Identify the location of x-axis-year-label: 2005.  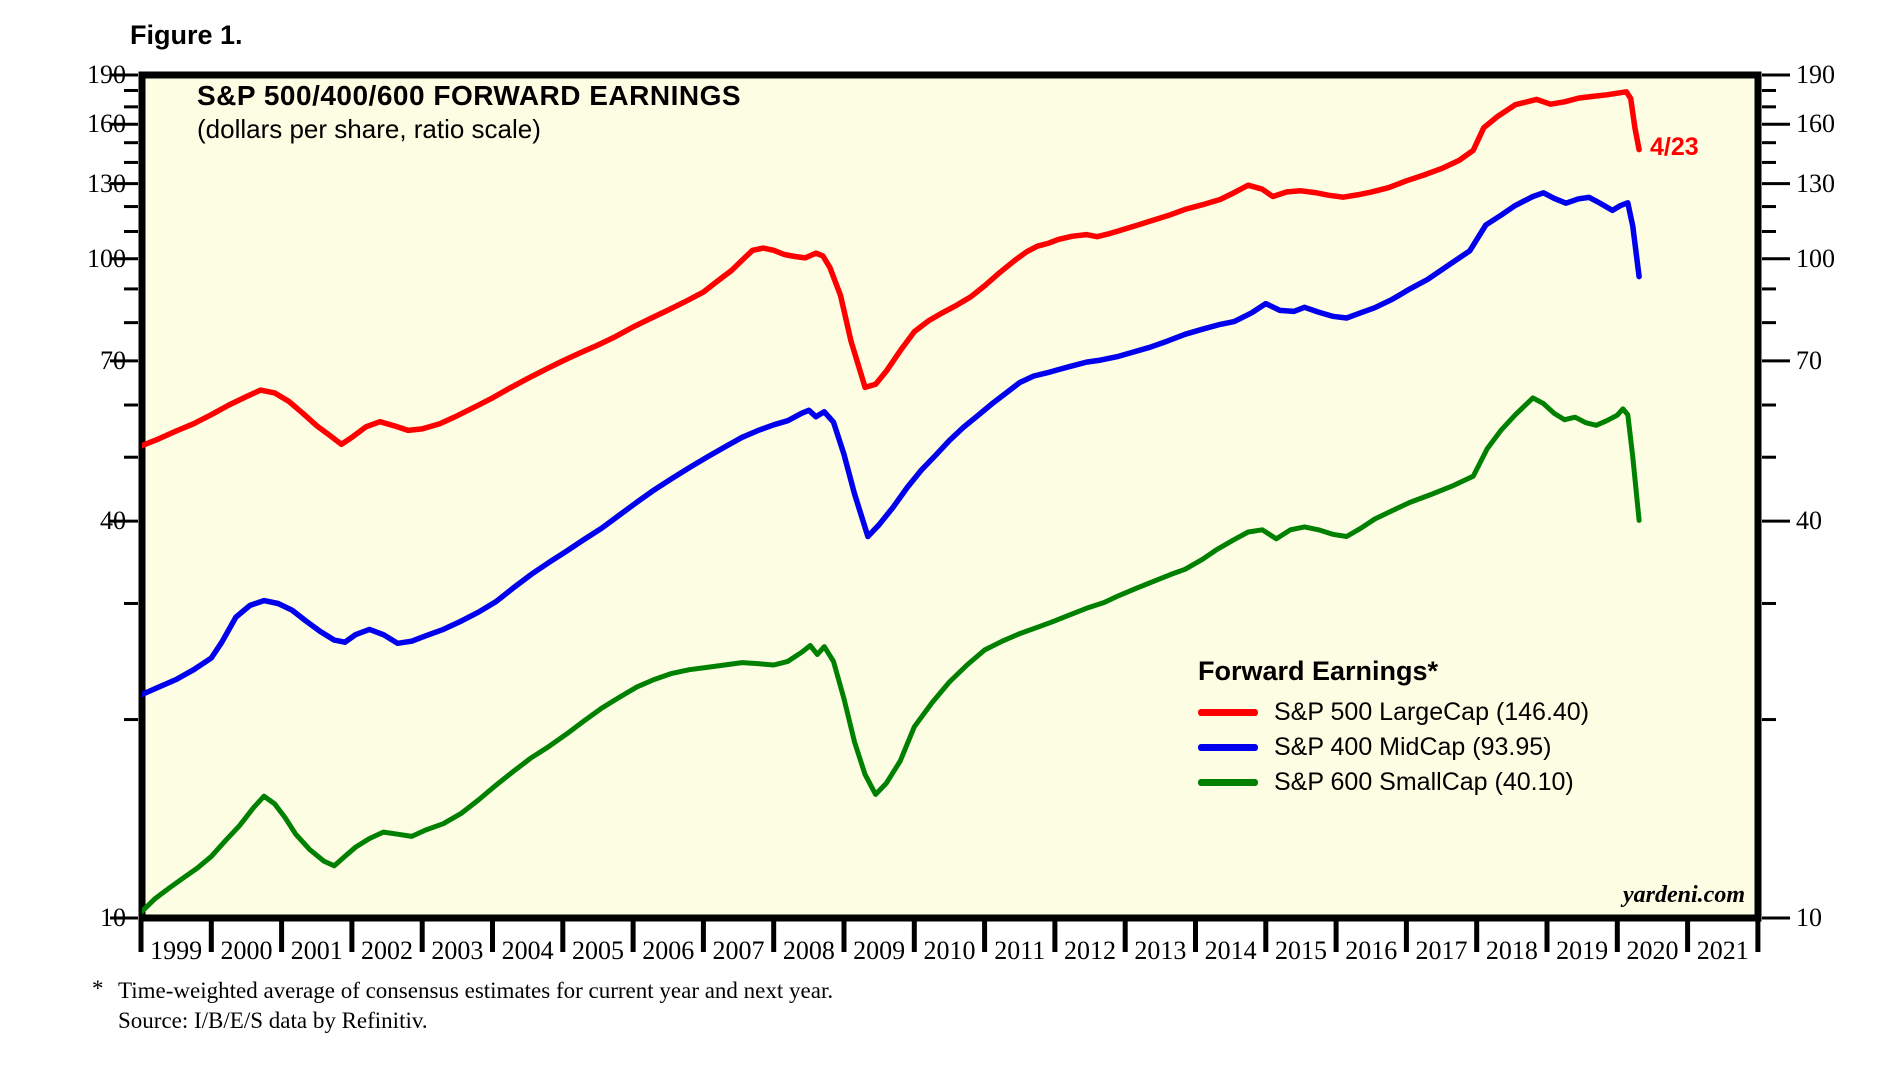
(597, 950).